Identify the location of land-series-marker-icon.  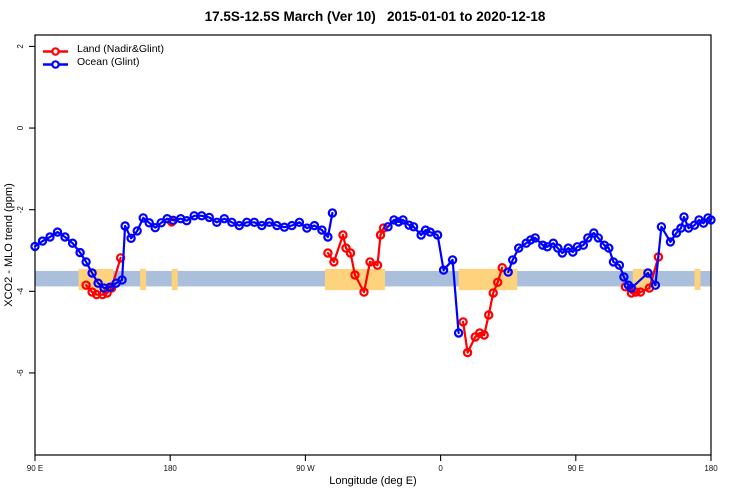
(55, 50).